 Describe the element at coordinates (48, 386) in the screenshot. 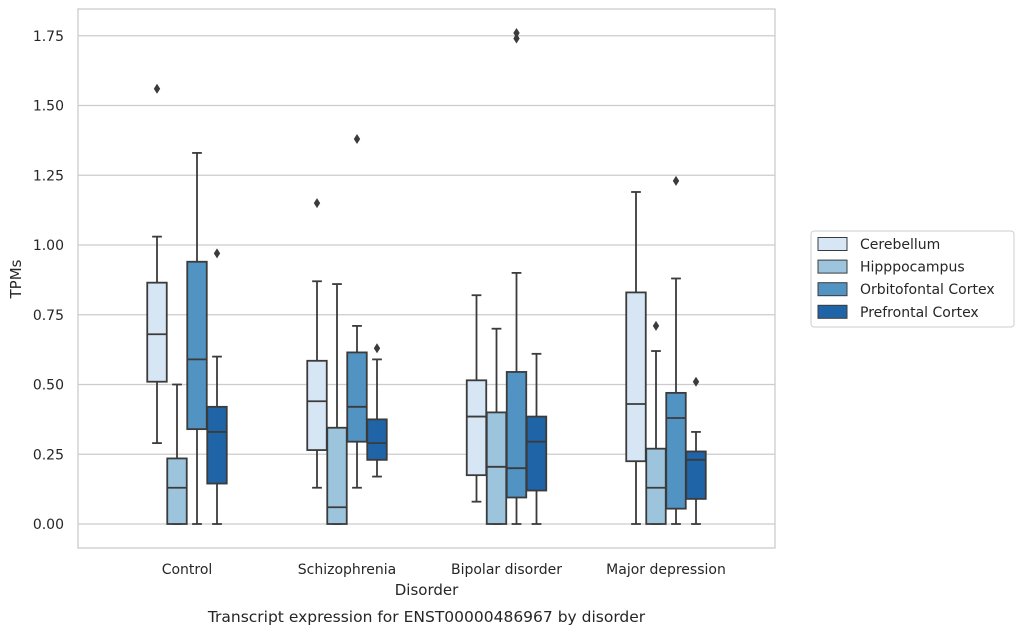

I see `y-tick-label: 0.50` at that location.